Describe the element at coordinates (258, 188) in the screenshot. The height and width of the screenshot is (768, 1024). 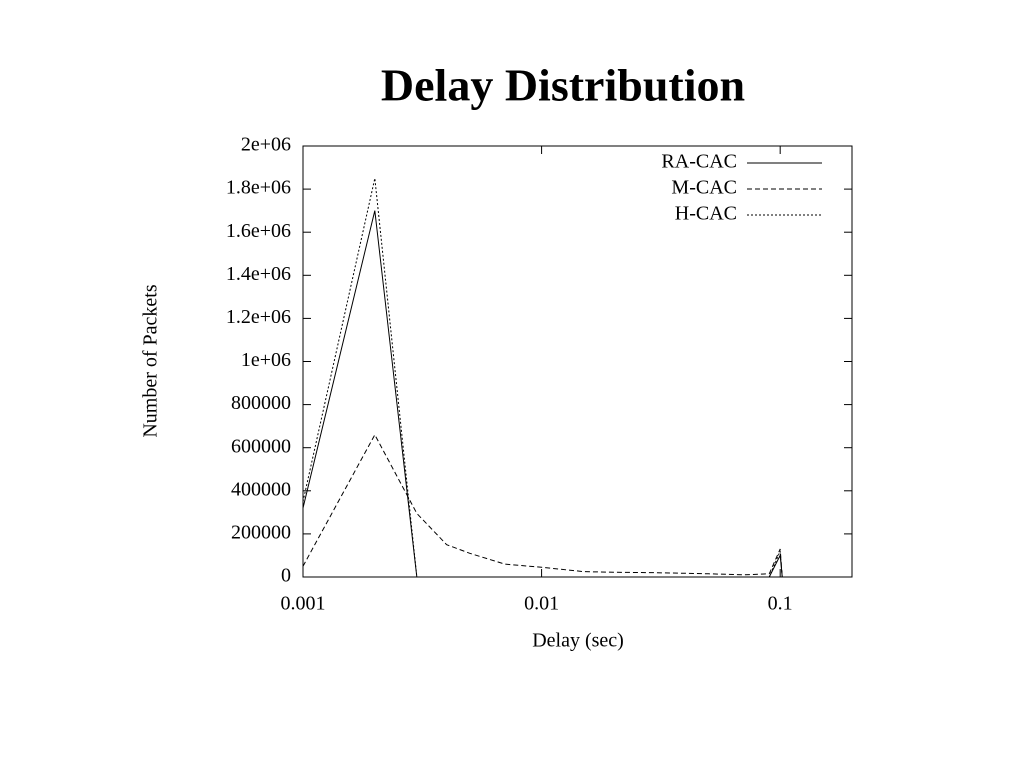
I see `y-tick-label: 1.8e+06` at that location.